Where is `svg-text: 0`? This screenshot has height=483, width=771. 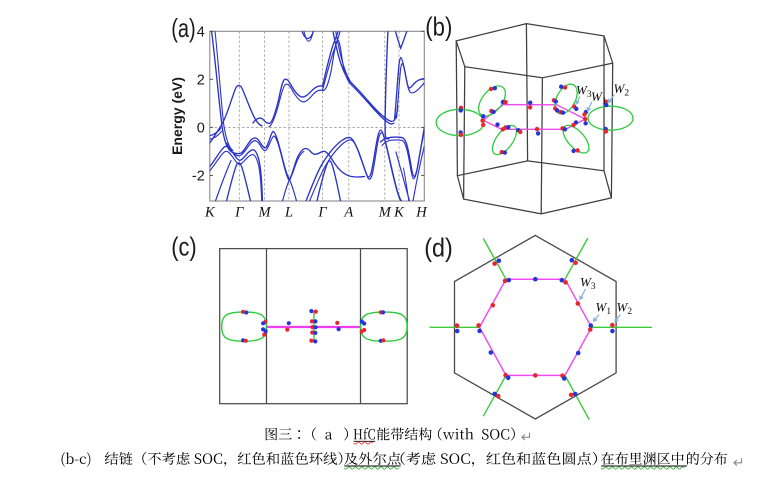 svg-text: 0 is located at coordinates (201, 129).